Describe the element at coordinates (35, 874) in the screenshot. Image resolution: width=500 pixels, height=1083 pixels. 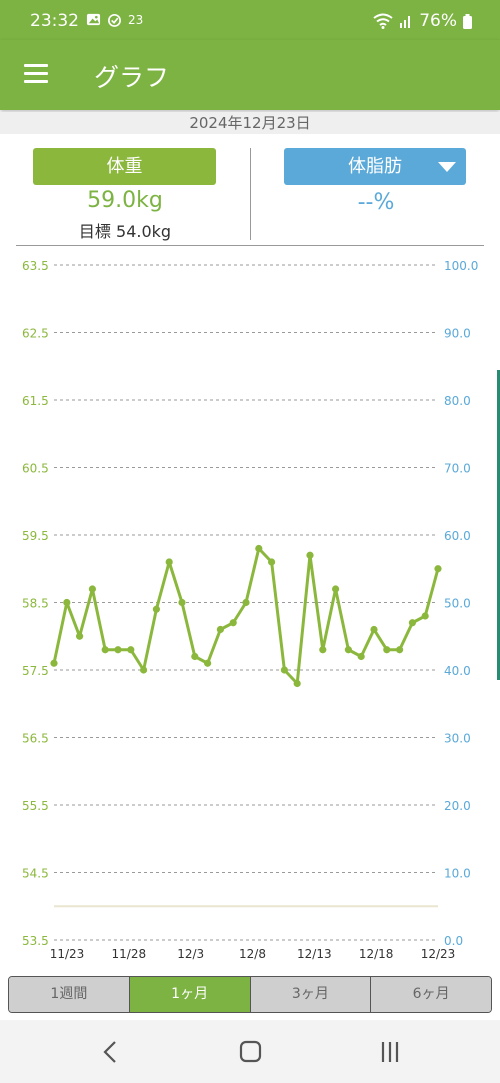
I see `y-left-tick-label: 54.5` at that location.